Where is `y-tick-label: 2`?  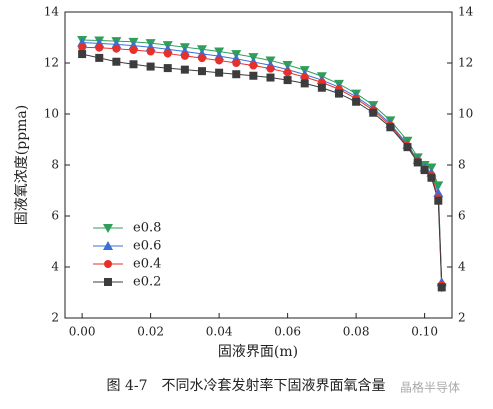 y-tick-label: 2 is located at coordinates (55, 318).